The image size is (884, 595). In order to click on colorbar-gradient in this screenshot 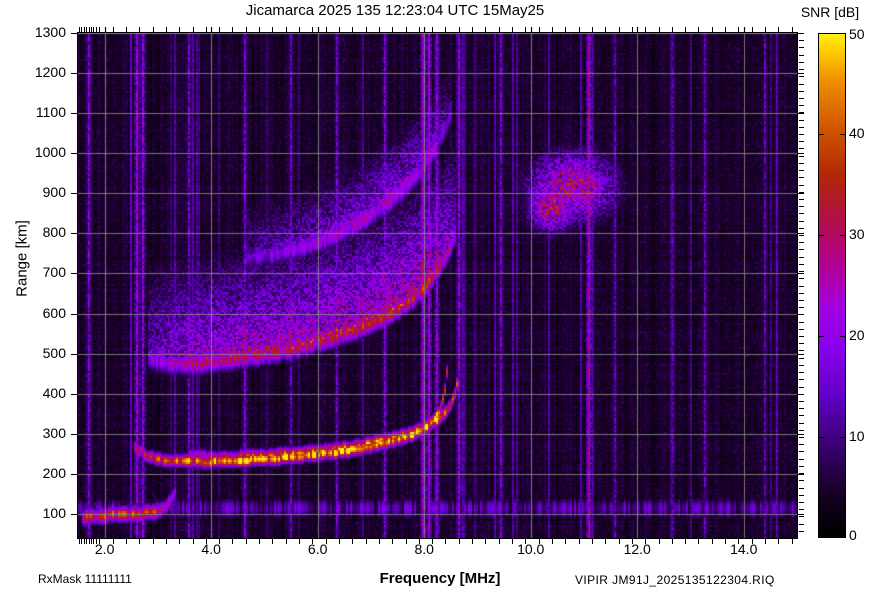, I will do `click(832, 285)`.